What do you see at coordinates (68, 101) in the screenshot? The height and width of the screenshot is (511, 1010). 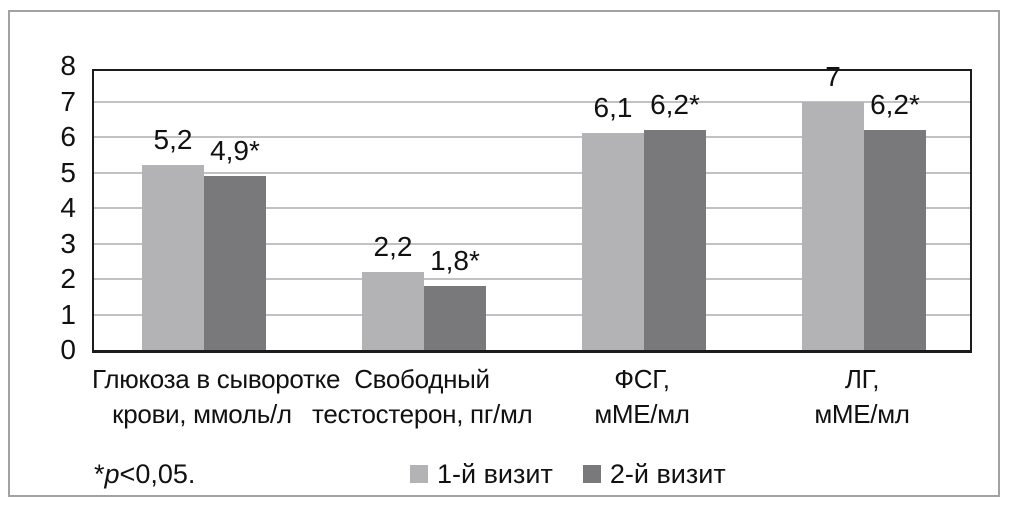 I see `y-tick-label-7: 7` at bounding box center [68, 101].